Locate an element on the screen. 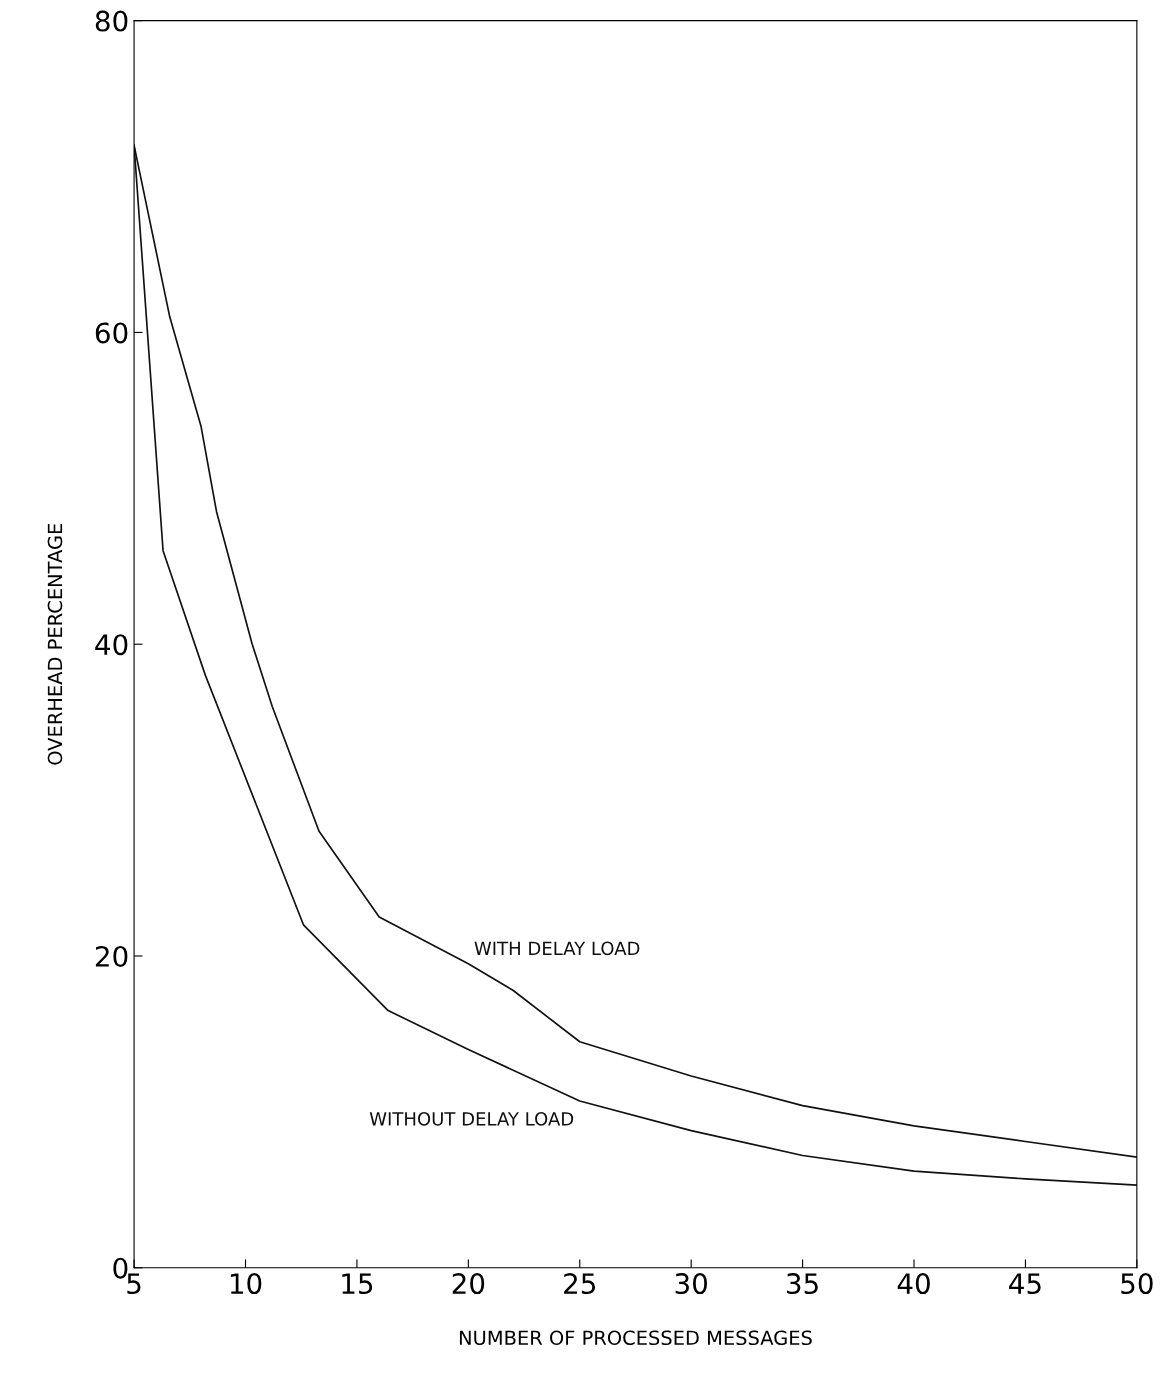 This screenshot has width=1166, height=1378. x-tick-label: 50 is located at coordinates (1137, 1284).